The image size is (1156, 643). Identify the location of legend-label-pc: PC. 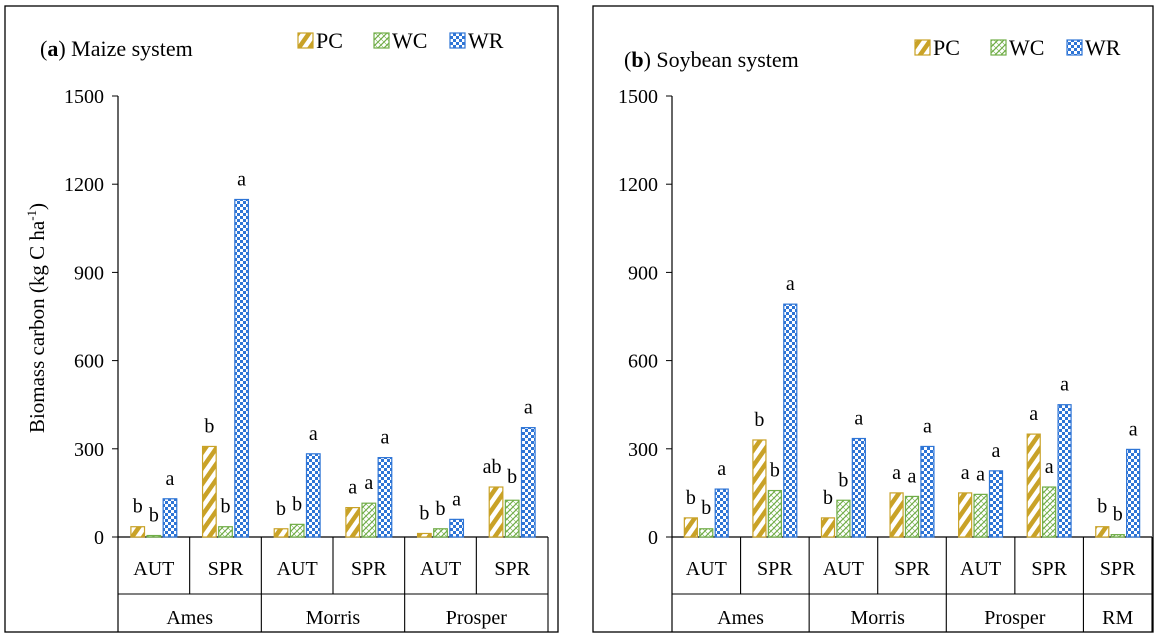
(329, 40).